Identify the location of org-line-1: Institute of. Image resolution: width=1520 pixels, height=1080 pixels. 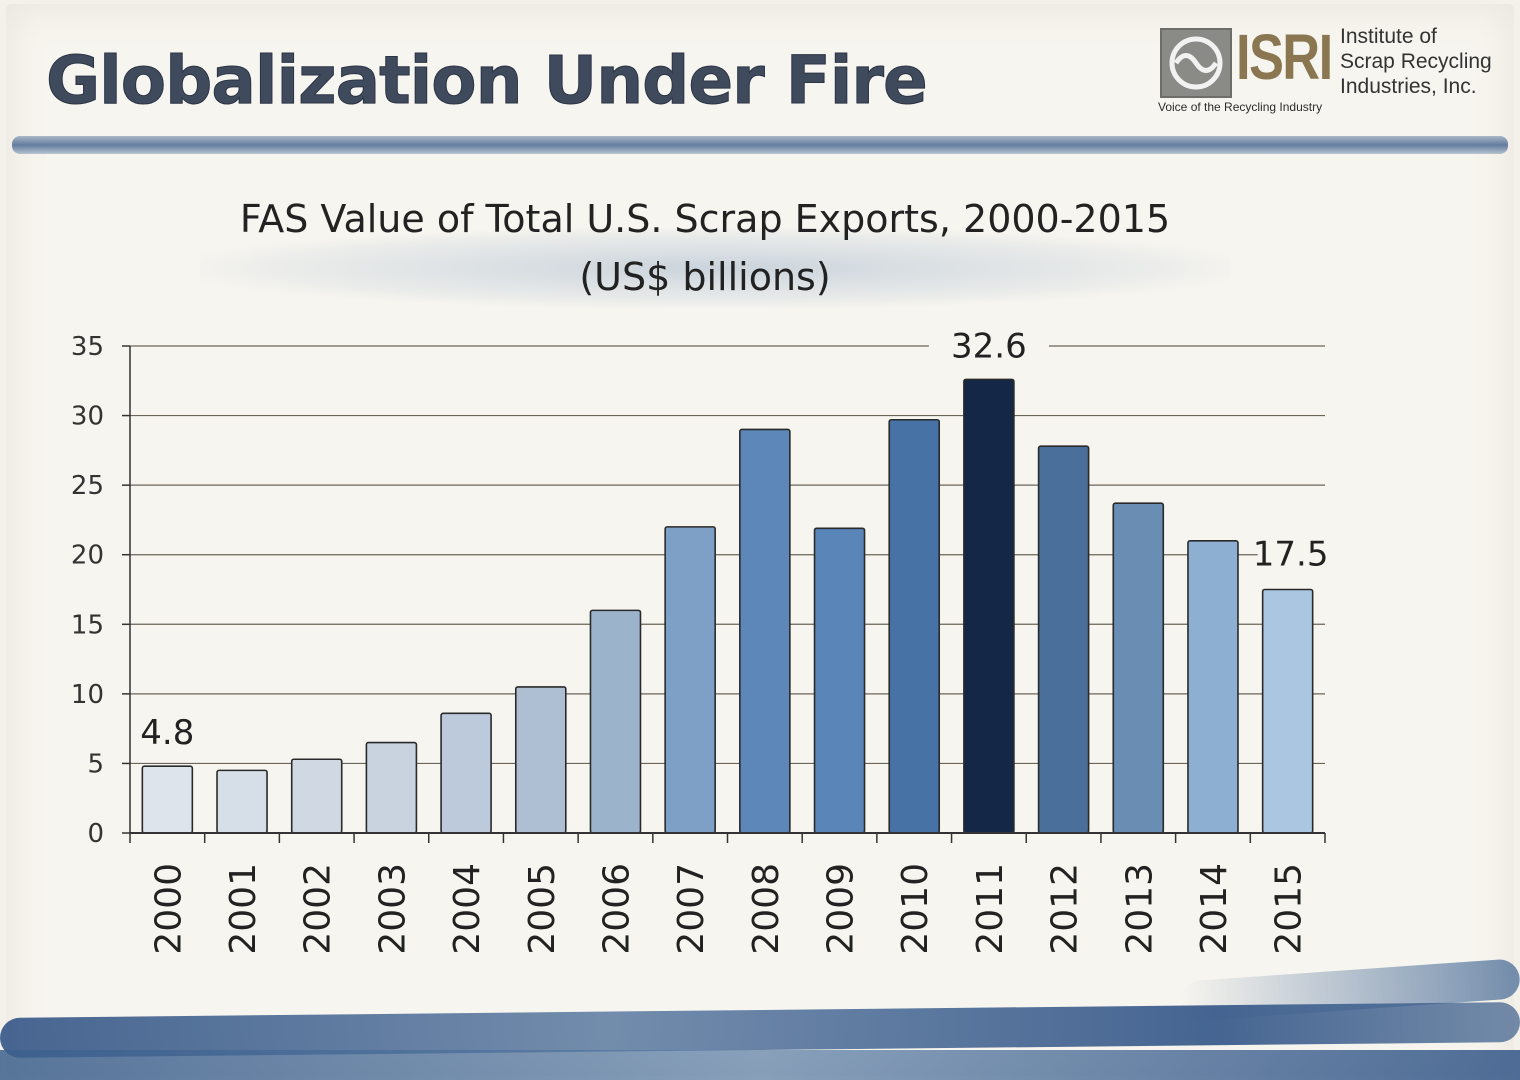
(1388, 36).